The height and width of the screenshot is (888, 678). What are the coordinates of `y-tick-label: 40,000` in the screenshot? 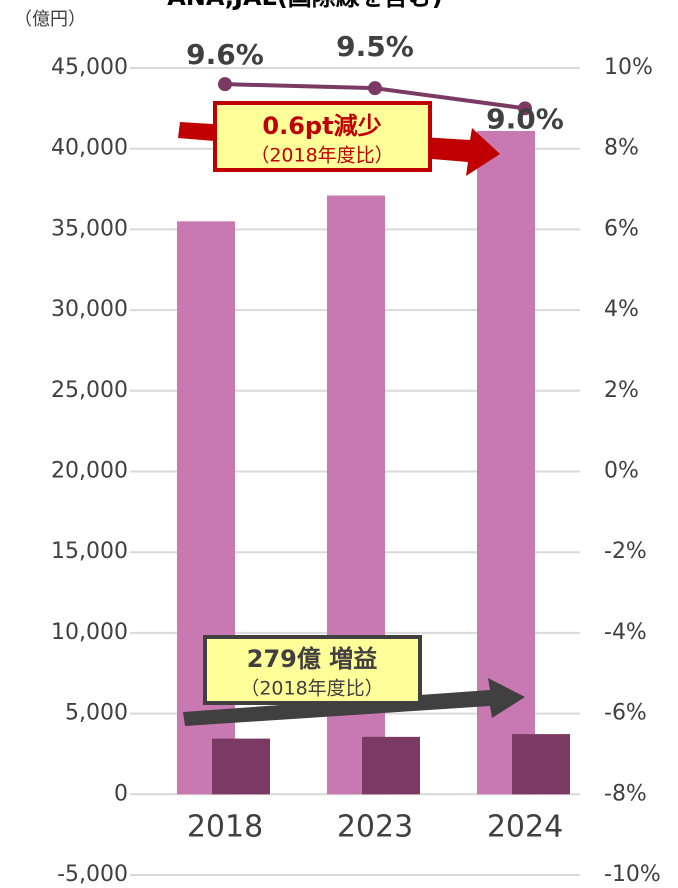 It's located at (89, 148).